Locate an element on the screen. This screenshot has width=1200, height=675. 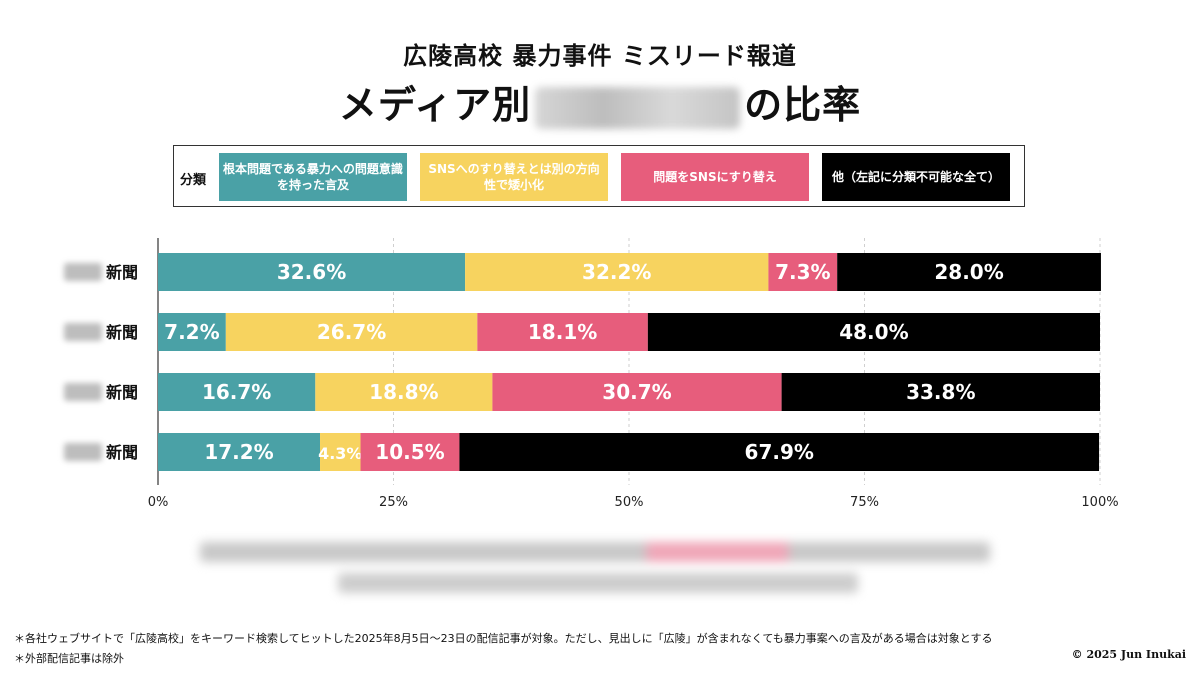
chart-title-line2: メディア別 の比率 is located at coordinates (600, 101).